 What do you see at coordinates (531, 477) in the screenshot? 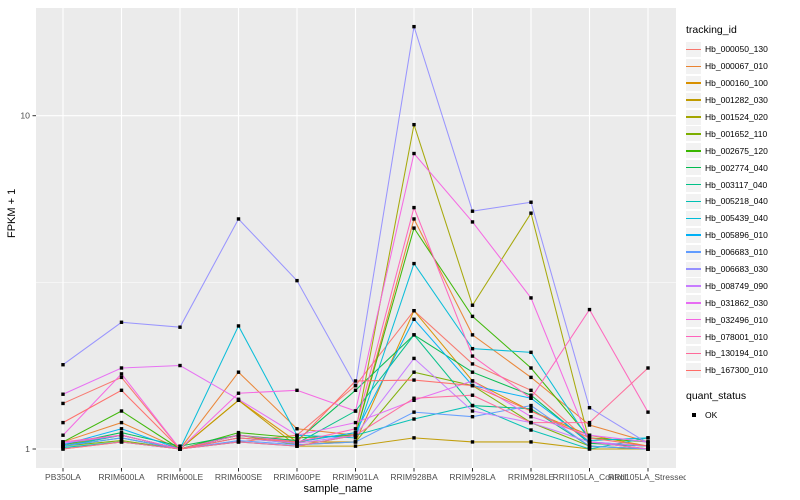
I see `x-tick-label: RRIM928LE` at bounding box center [531, 477].